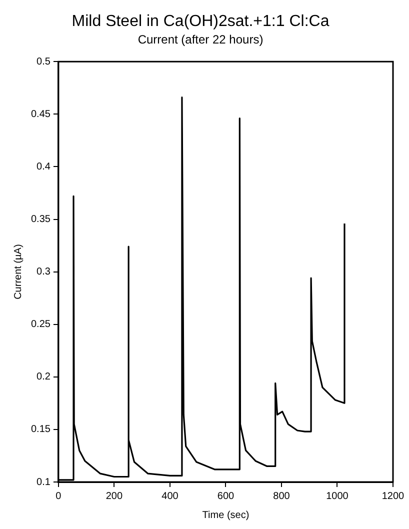 This screenshot has height=529, width=409. What do you see at coordinates (40, 219) in the screenshot?
I see `y-tick-label: 0.35` at bounding box center [40, 219].